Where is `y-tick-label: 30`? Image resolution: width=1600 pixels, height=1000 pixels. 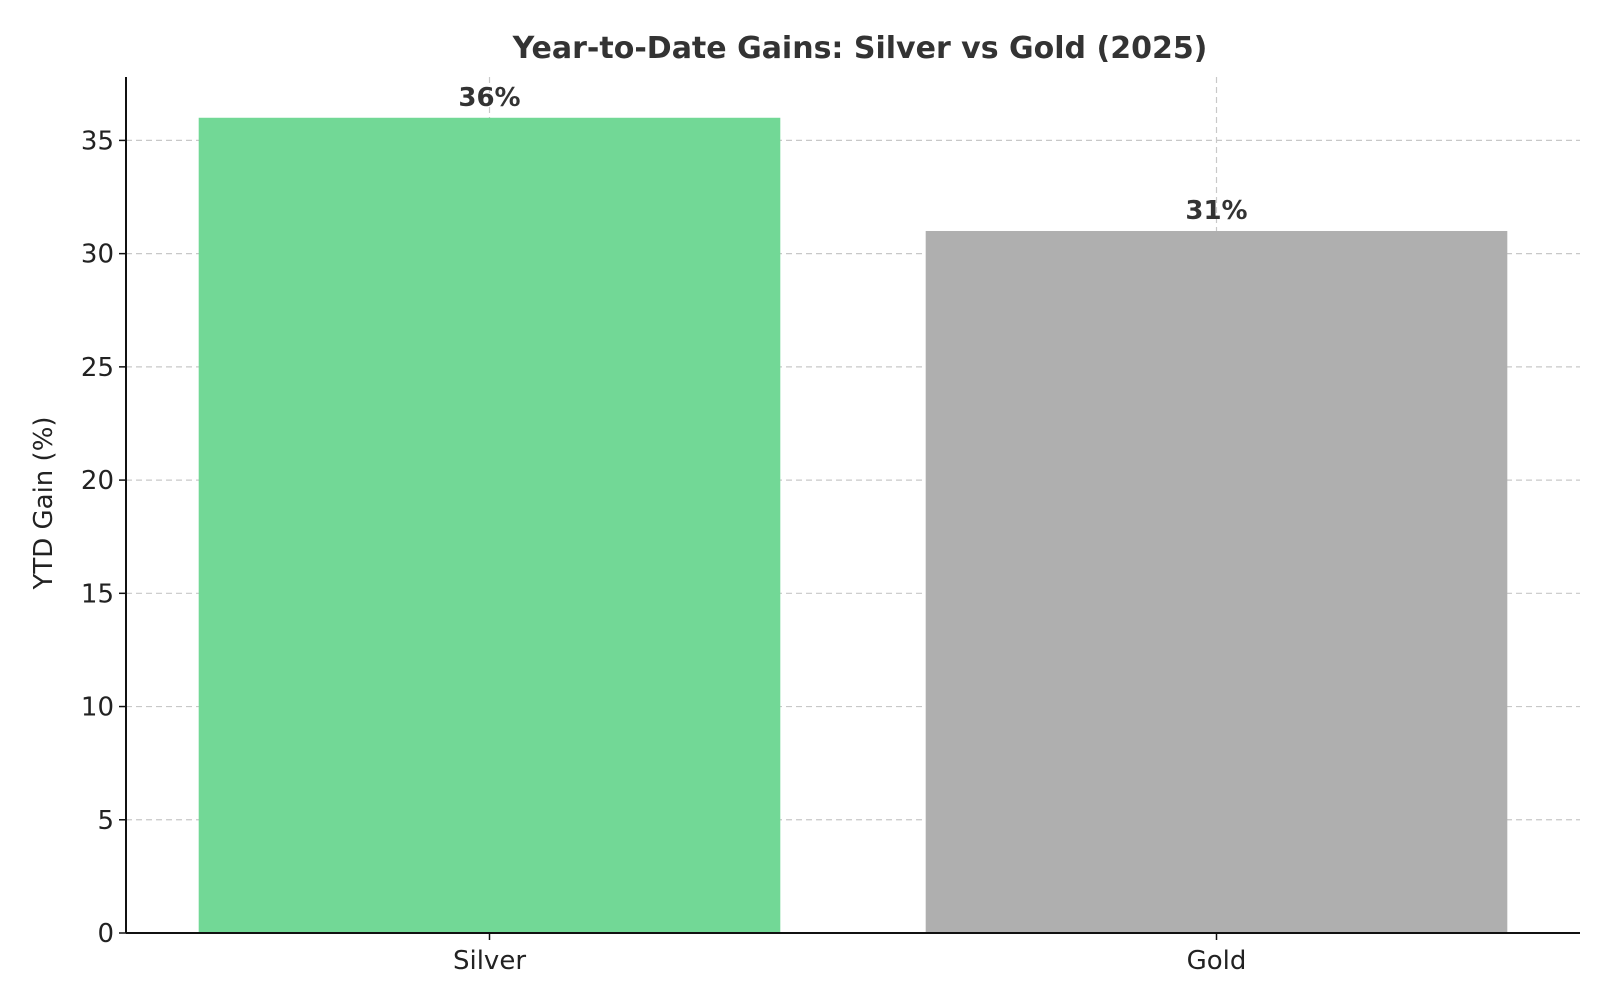 y-tick-label: 30 is located at coordinates (97, 255).